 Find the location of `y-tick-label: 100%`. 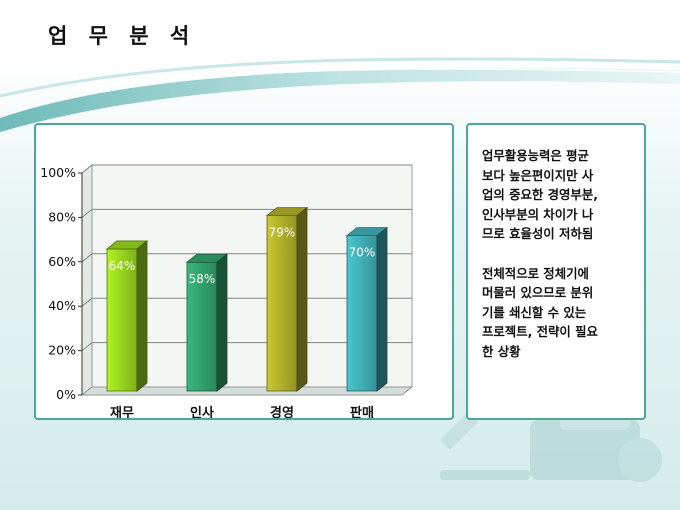

y-tick-label: 100% is located at coordinates (58, 172).